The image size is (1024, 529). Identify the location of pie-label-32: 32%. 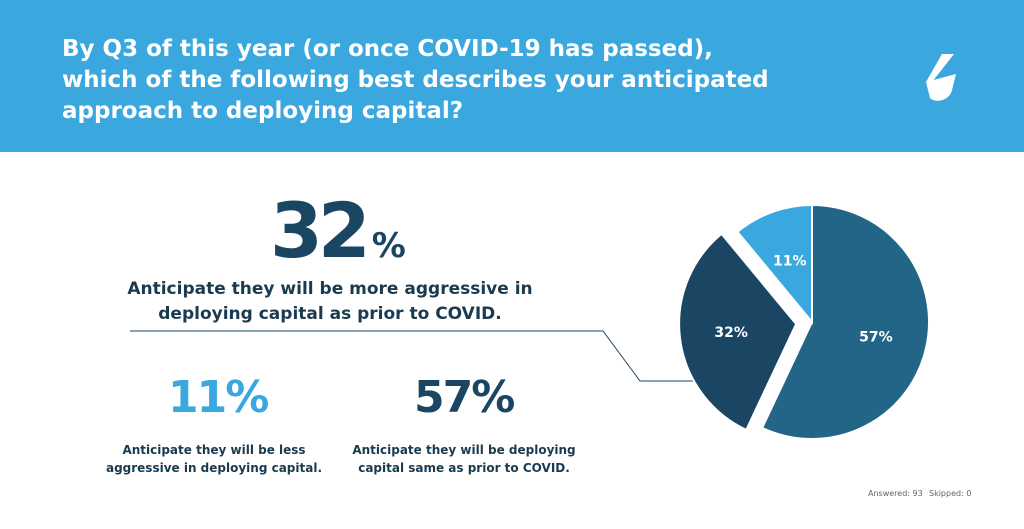
(731, 333).